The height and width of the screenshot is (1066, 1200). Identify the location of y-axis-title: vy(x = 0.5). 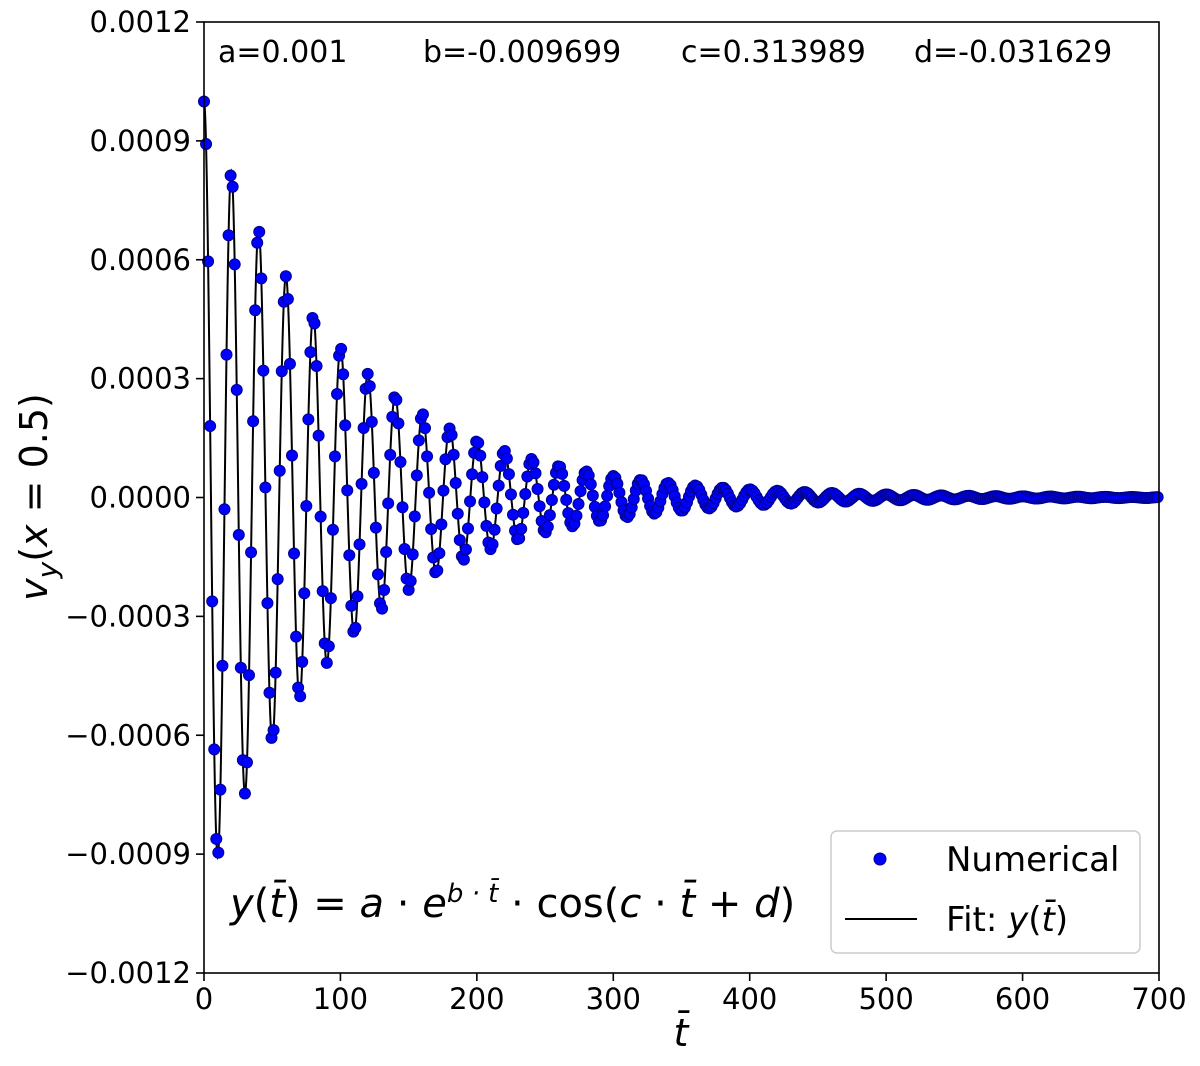
(38, 497).